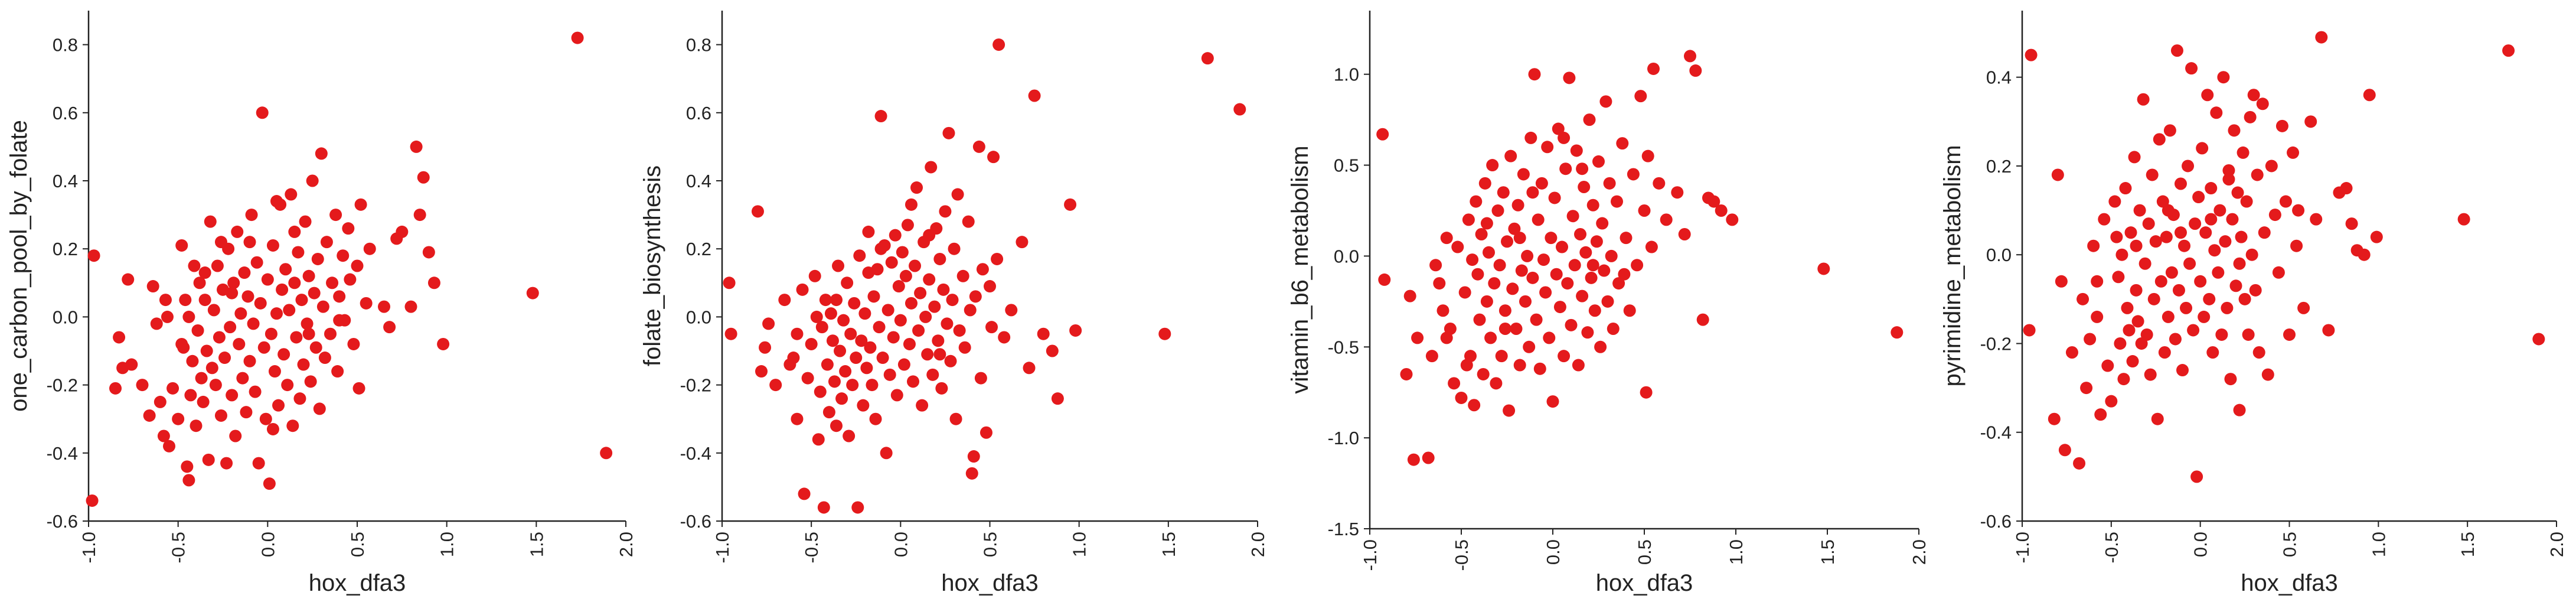  I want to click on y-tick-label: 0.2, so click(698, 249).